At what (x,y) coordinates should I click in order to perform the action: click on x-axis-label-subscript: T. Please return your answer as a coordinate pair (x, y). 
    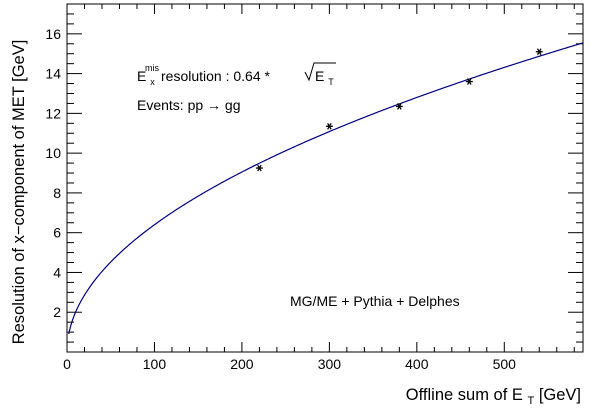
    Looking at the image, I should click on (530, 401).